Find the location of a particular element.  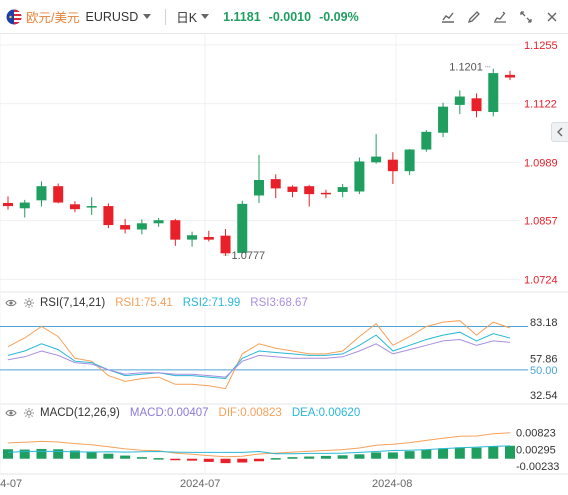

macd-tick-label: -0.00233 is located at coordinates (537, 467).